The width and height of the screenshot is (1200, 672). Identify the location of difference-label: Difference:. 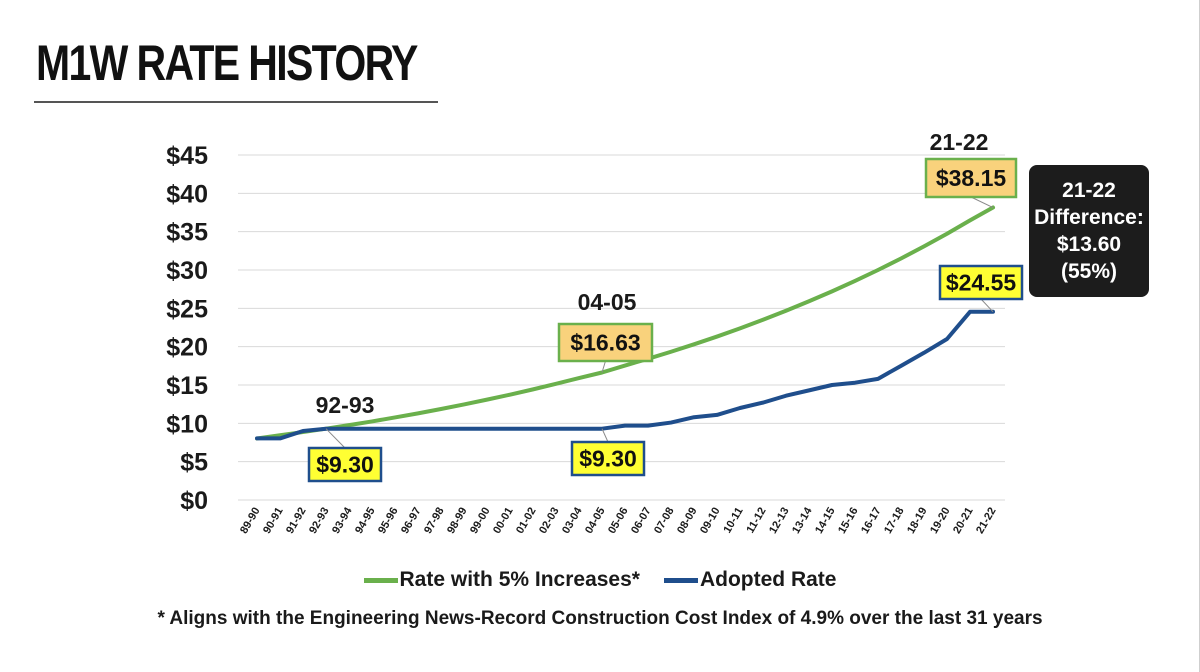
(1089, 217).